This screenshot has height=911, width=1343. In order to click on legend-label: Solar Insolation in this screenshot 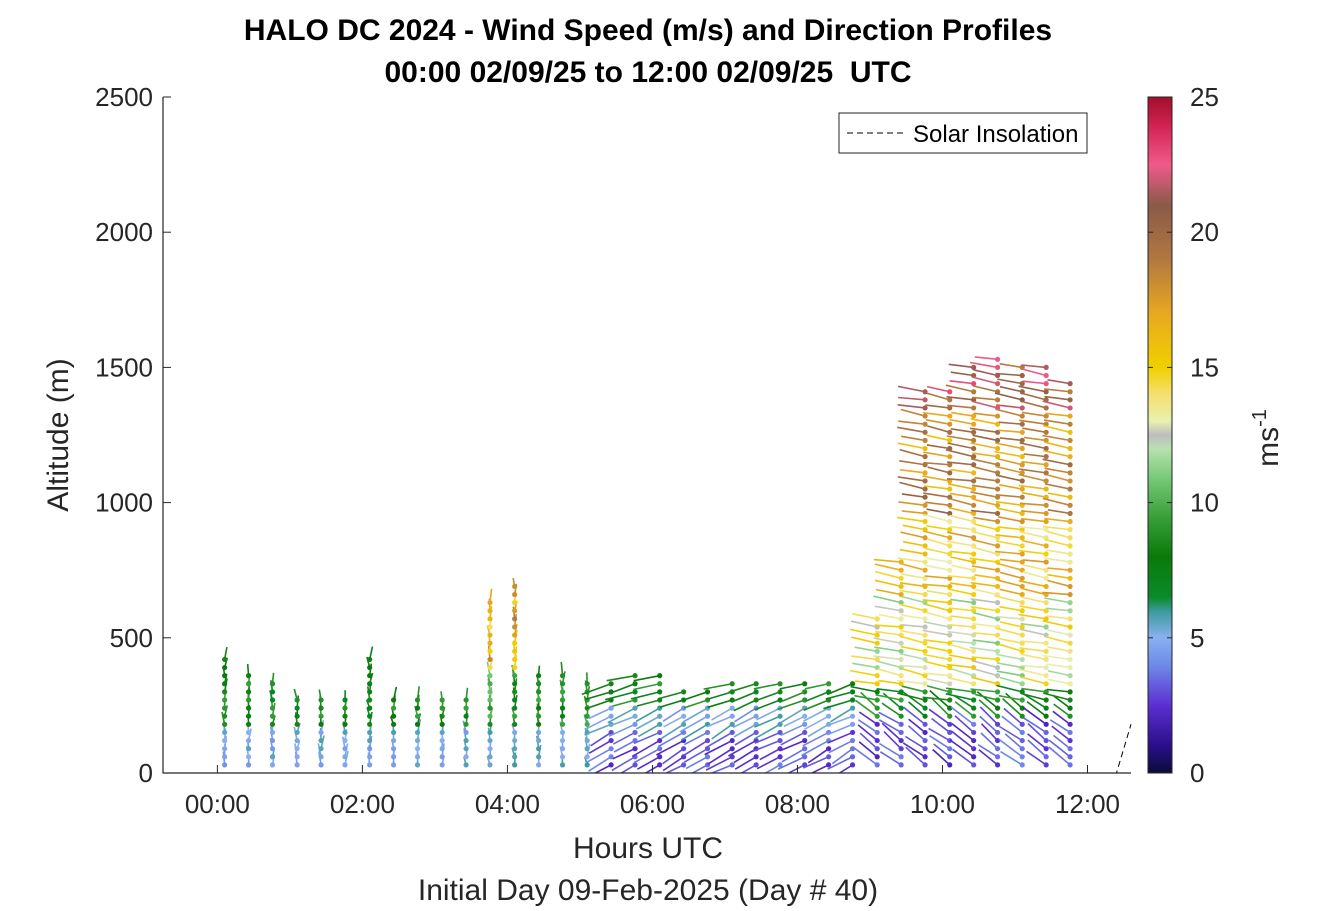, I will do `click(995, 134)`.